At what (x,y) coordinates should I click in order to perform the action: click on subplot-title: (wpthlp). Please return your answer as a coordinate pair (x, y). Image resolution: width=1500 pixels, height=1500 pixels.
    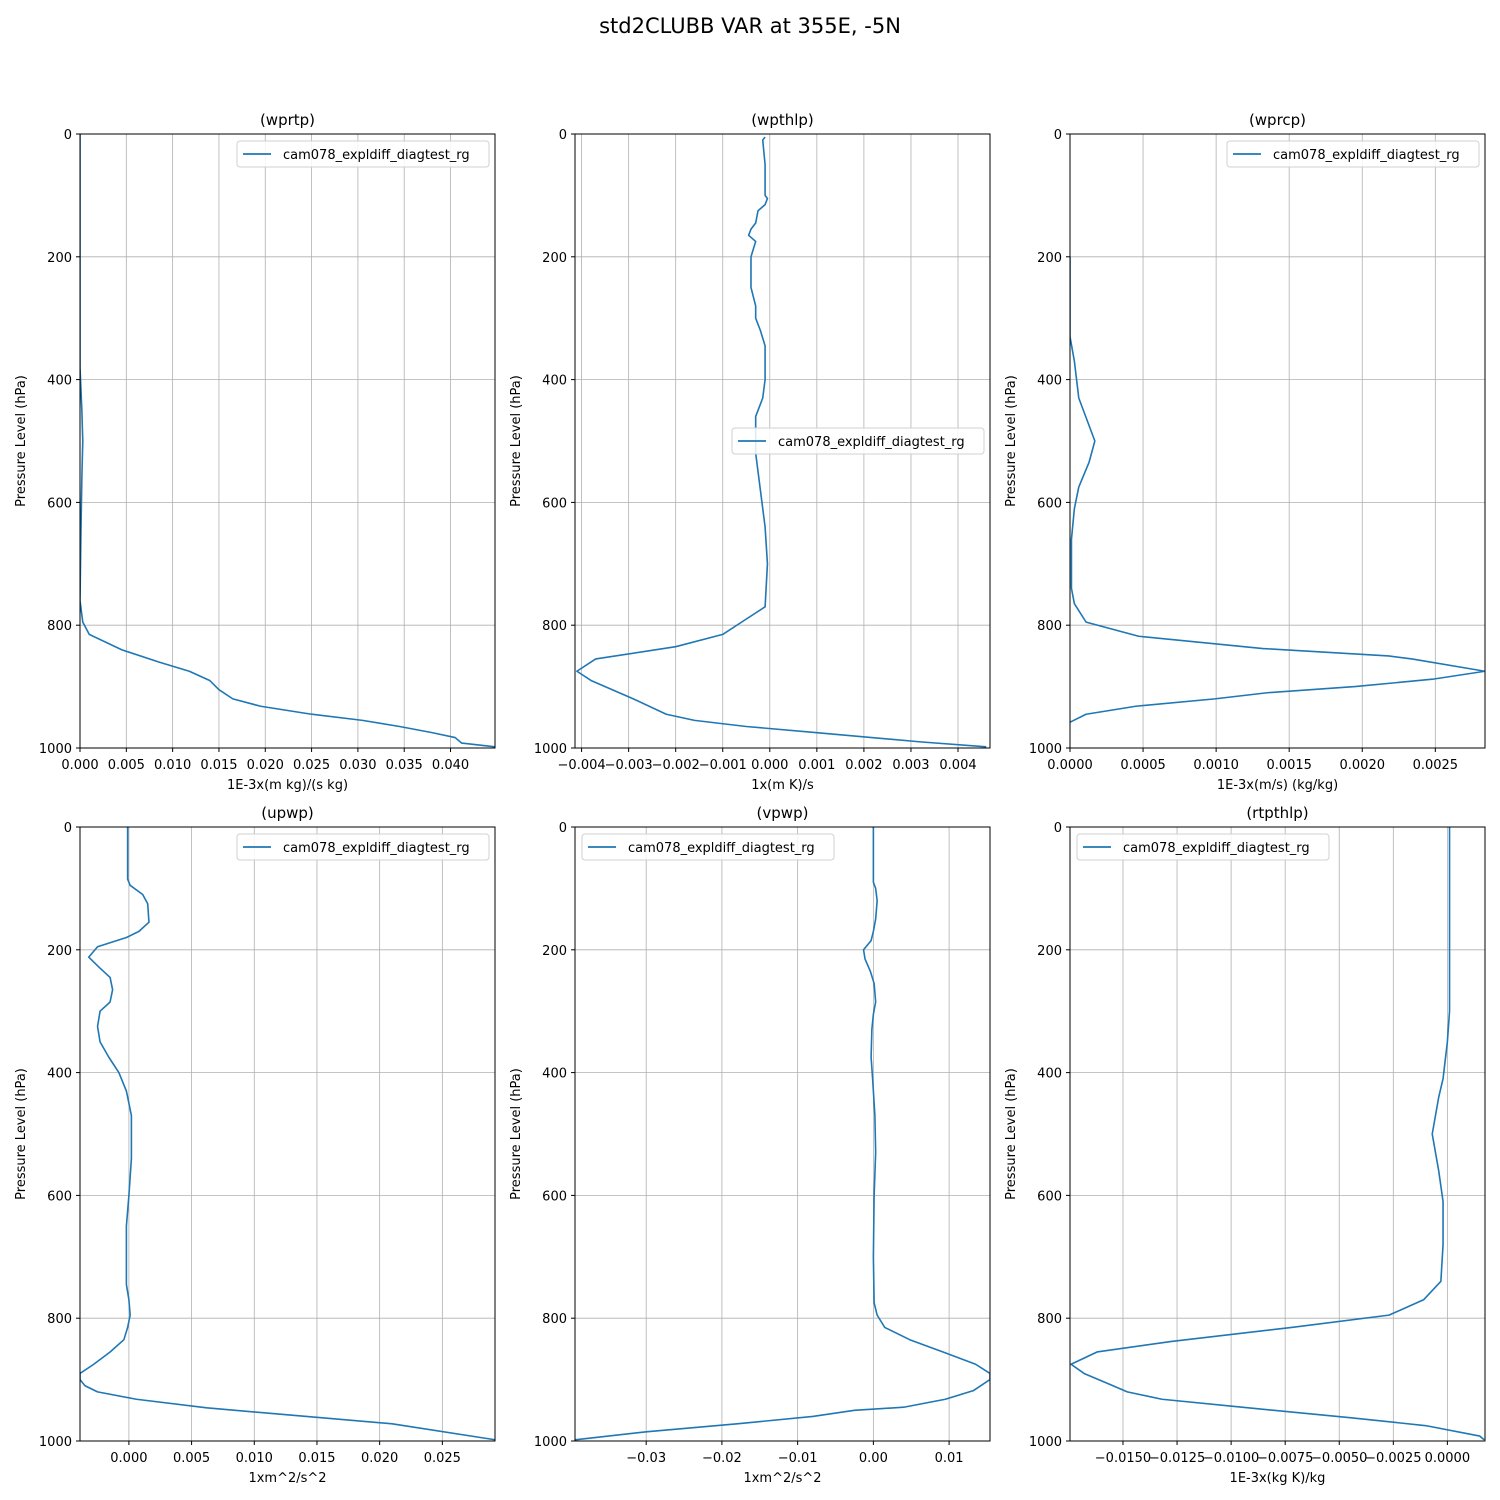
    Looking at the image, I should click on (782, 120).